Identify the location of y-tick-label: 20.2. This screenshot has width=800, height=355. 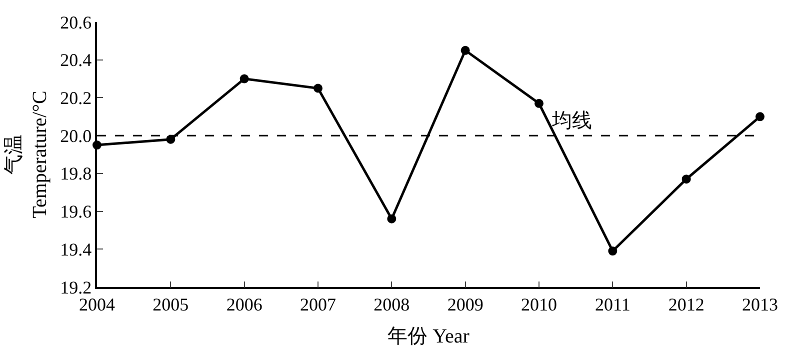
(76, 98).